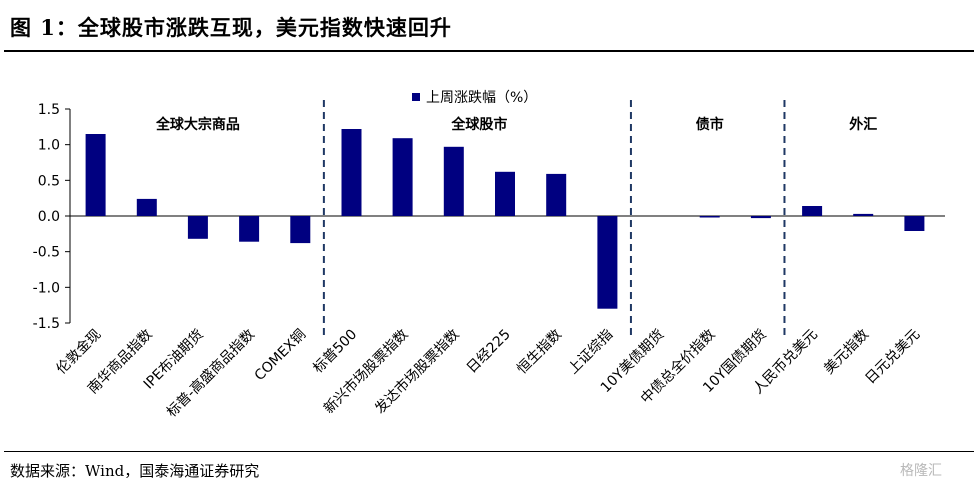  What do you see at coordinates (489, 26) in the screenshot?
I see `title-bar: 图 1：全球股市涨跌互现，美元指数快速回升` at bounding box center [489, 26].